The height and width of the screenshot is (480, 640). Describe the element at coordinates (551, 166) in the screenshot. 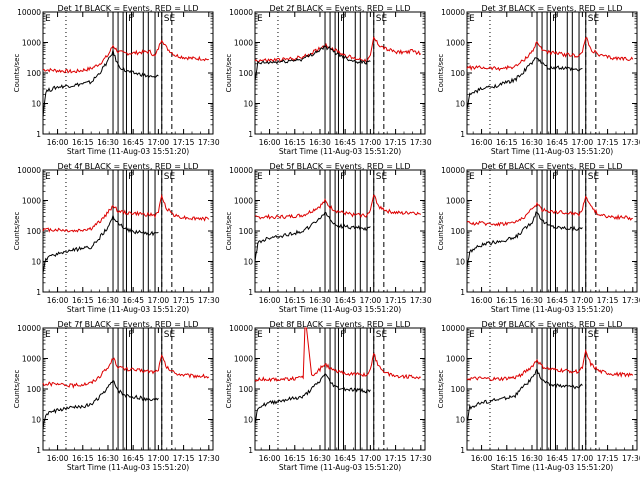

I see `chart-title: Det 6f BLACK = Events, RED = LLD` at that location.